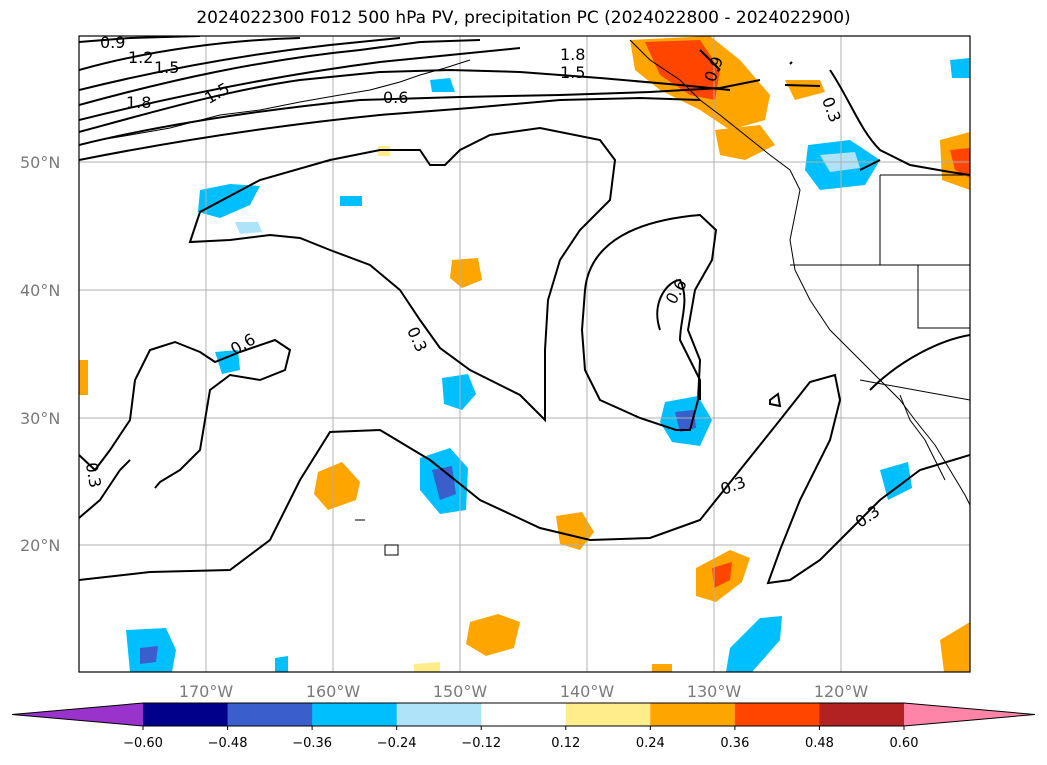 The width and height of the screenshot is (1047, 765). Describe the element at coordinates (312, 743) in the screenshot. I see `colorbar-tick-label: −0.36` at that location.